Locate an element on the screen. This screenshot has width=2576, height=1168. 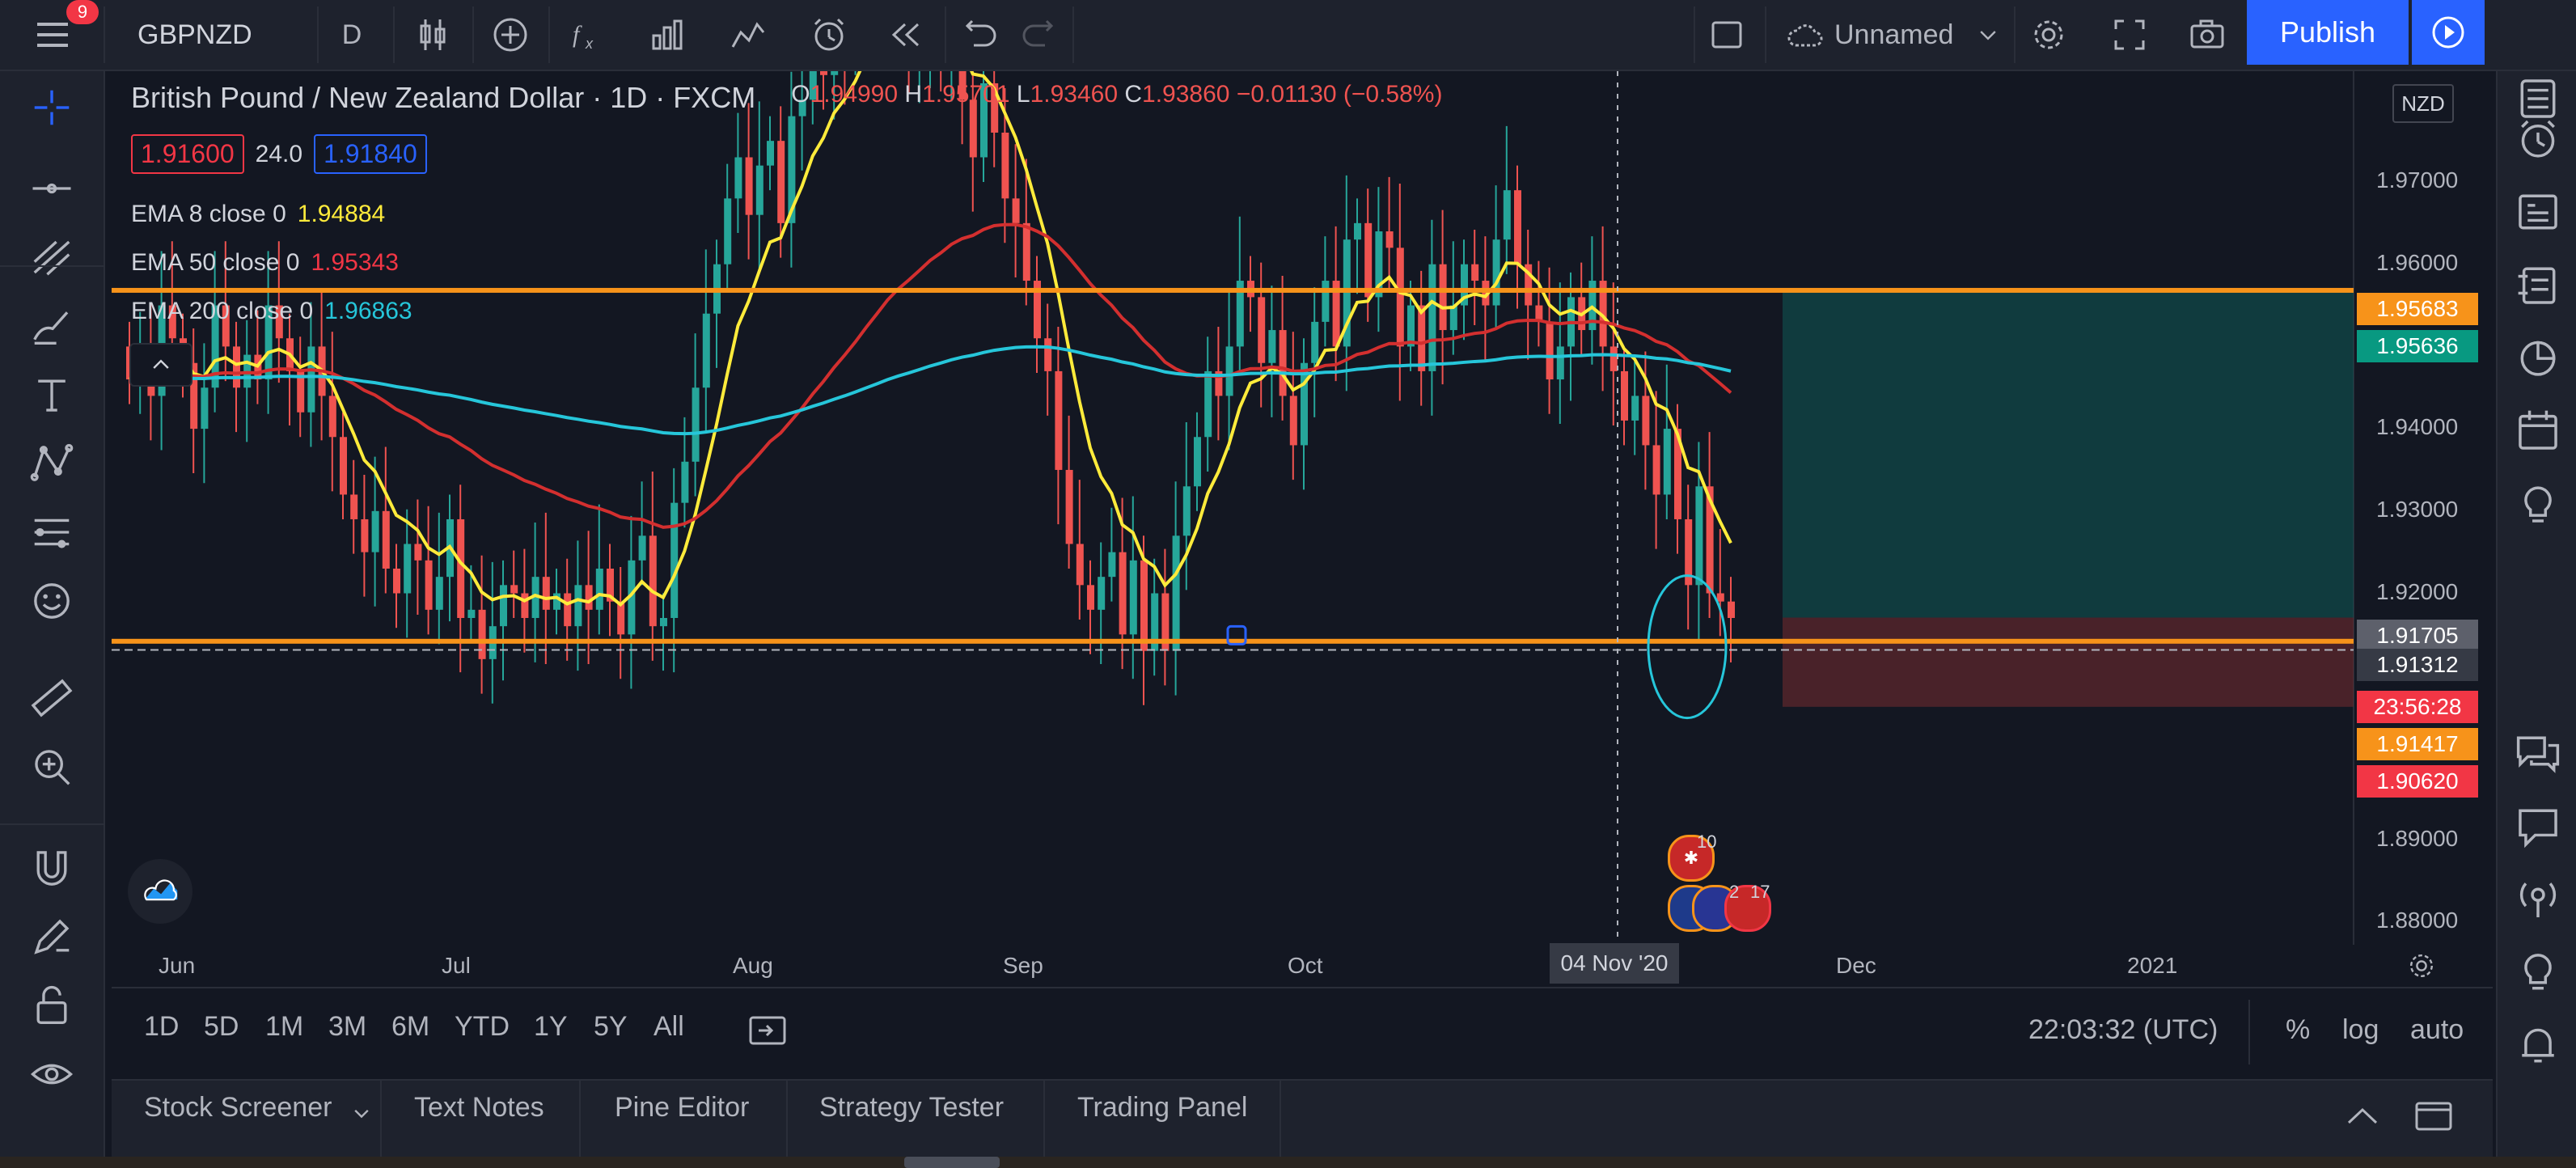
watchlist-icon is located at coordinates (2538, 99).